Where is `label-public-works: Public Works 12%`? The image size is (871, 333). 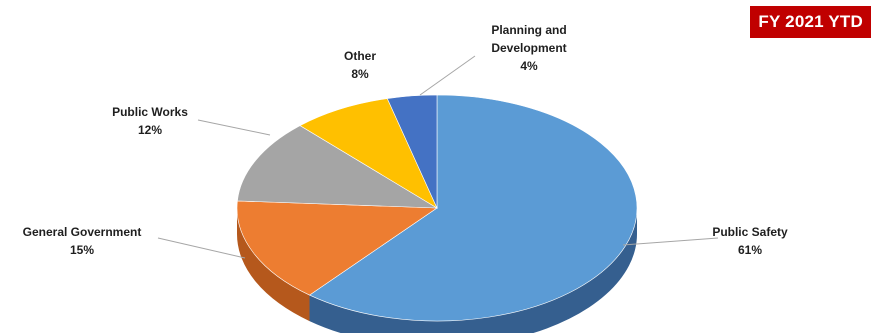 label-public-works: Public Works 12% is located at coordinates (150, 121).